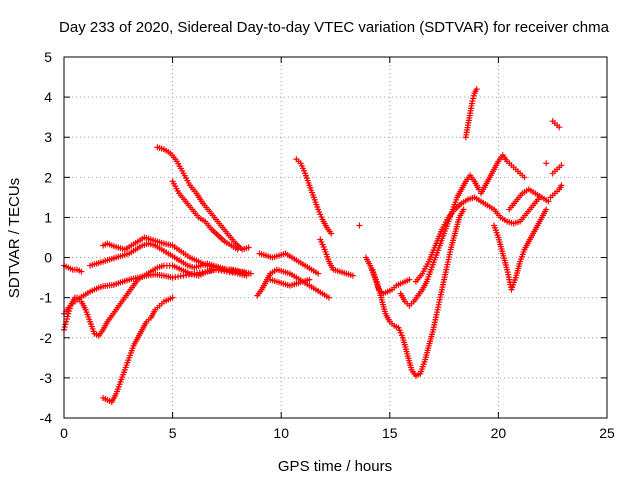 The width and height of the screenshot is (640, 480). What do you see at coordinates (390, 433) in the screenshot?
I see `x-tick-label: 15` at bounding box center [390, 433].